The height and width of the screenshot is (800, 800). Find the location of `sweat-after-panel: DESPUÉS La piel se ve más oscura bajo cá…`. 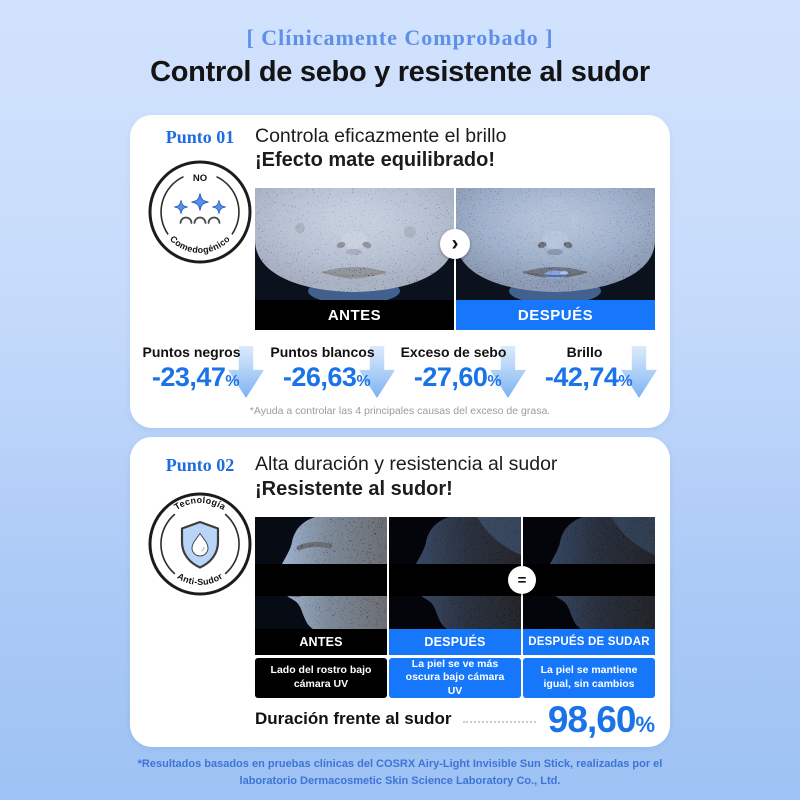

sweat-after-panel: DESPUÉS La piel se ve más oscura bajo cá… is located at coordinates (455, 607).